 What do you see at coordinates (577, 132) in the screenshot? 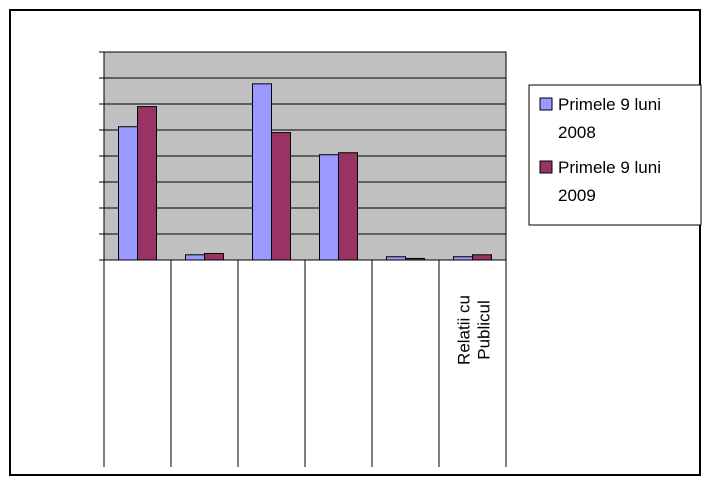
I see `legend-label-1: 2008` at bounding box center [577, 132].